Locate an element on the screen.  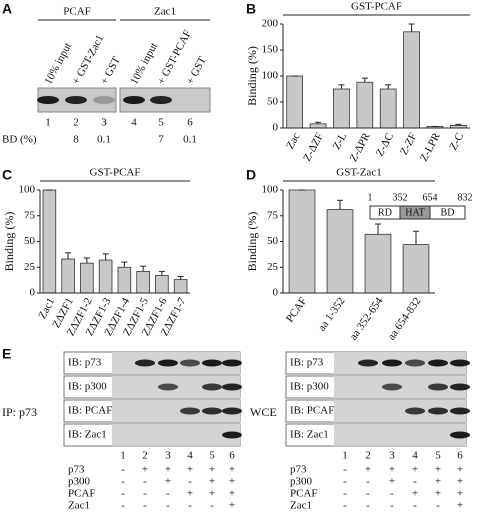
x-tick-label: aa 352-654 is located at coordinates (366, 319).